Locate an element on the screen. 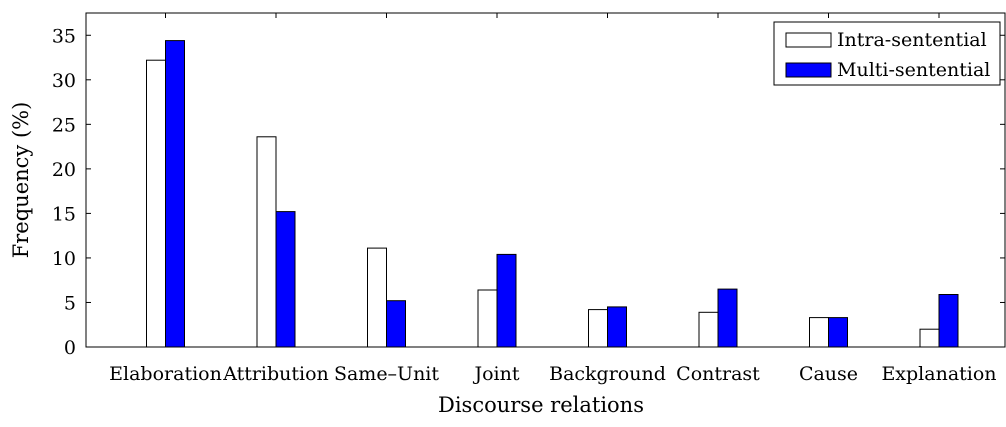 The image size is (1006, 427). y-tick-label: 25 is located at coordinates (64, 125).